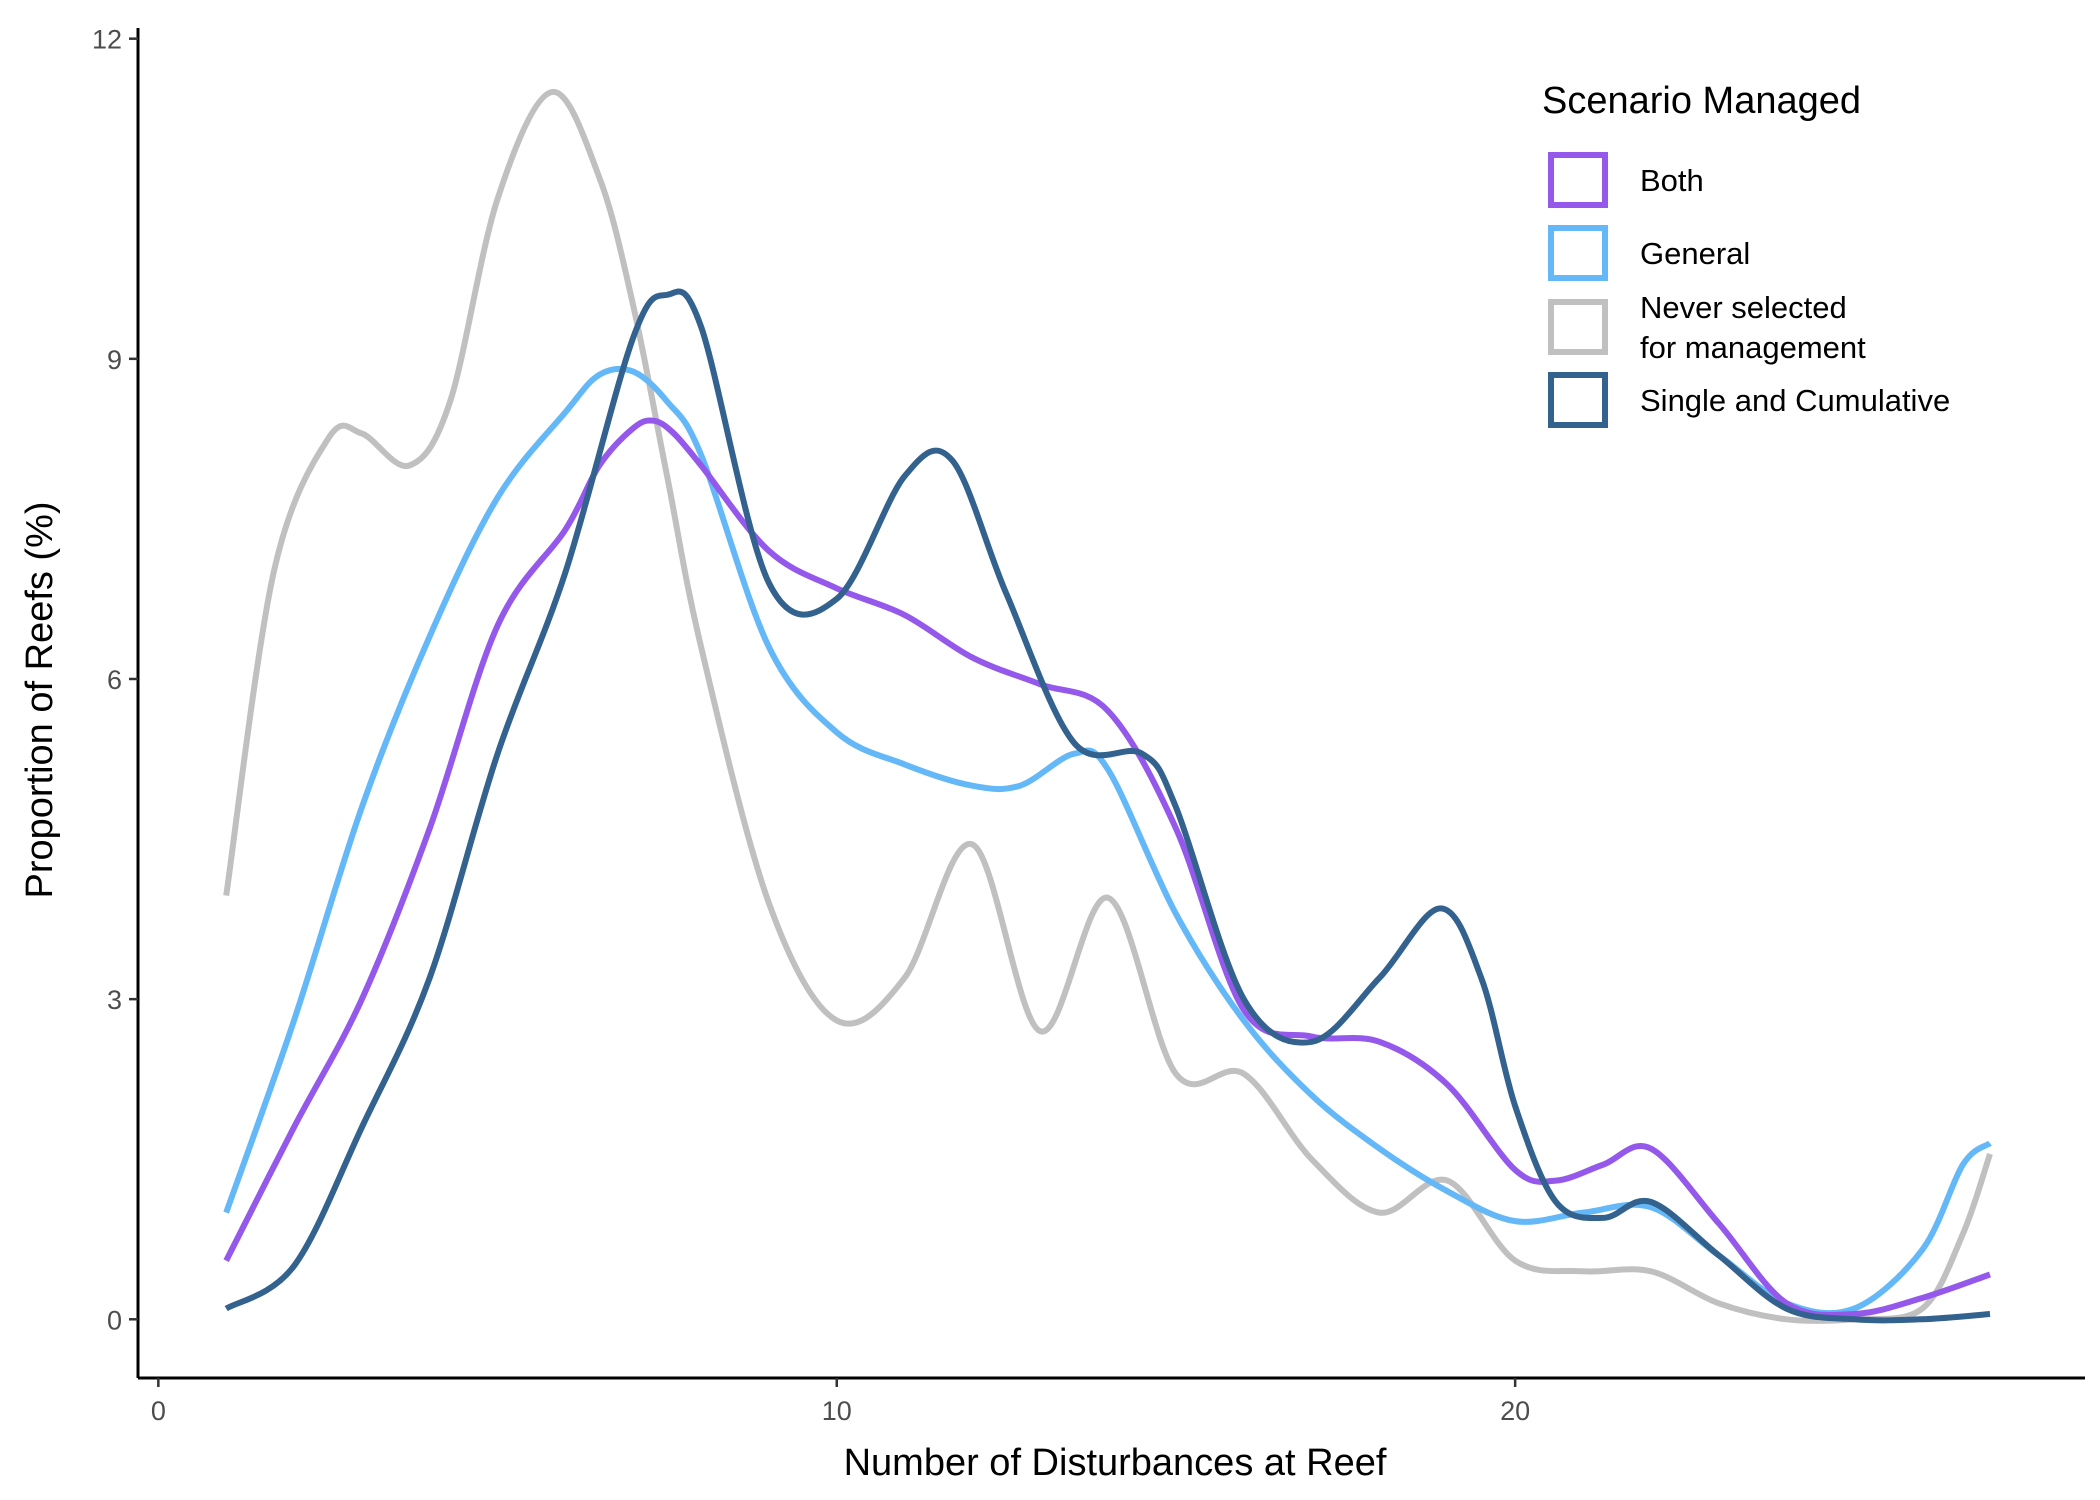 The image size is (2100, 1500). I want to click on legend-label: Never selected for management, so click(1753, 327).